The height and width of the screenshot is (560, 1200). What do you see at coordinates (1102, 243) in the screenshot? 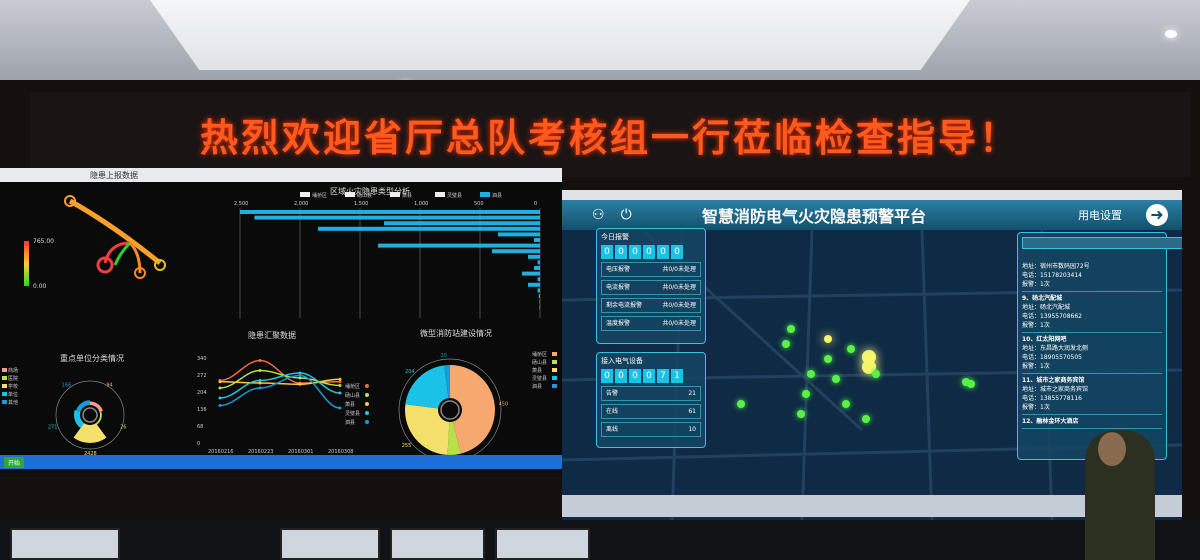
I see `search-input` at bounding box center [1102, 243].